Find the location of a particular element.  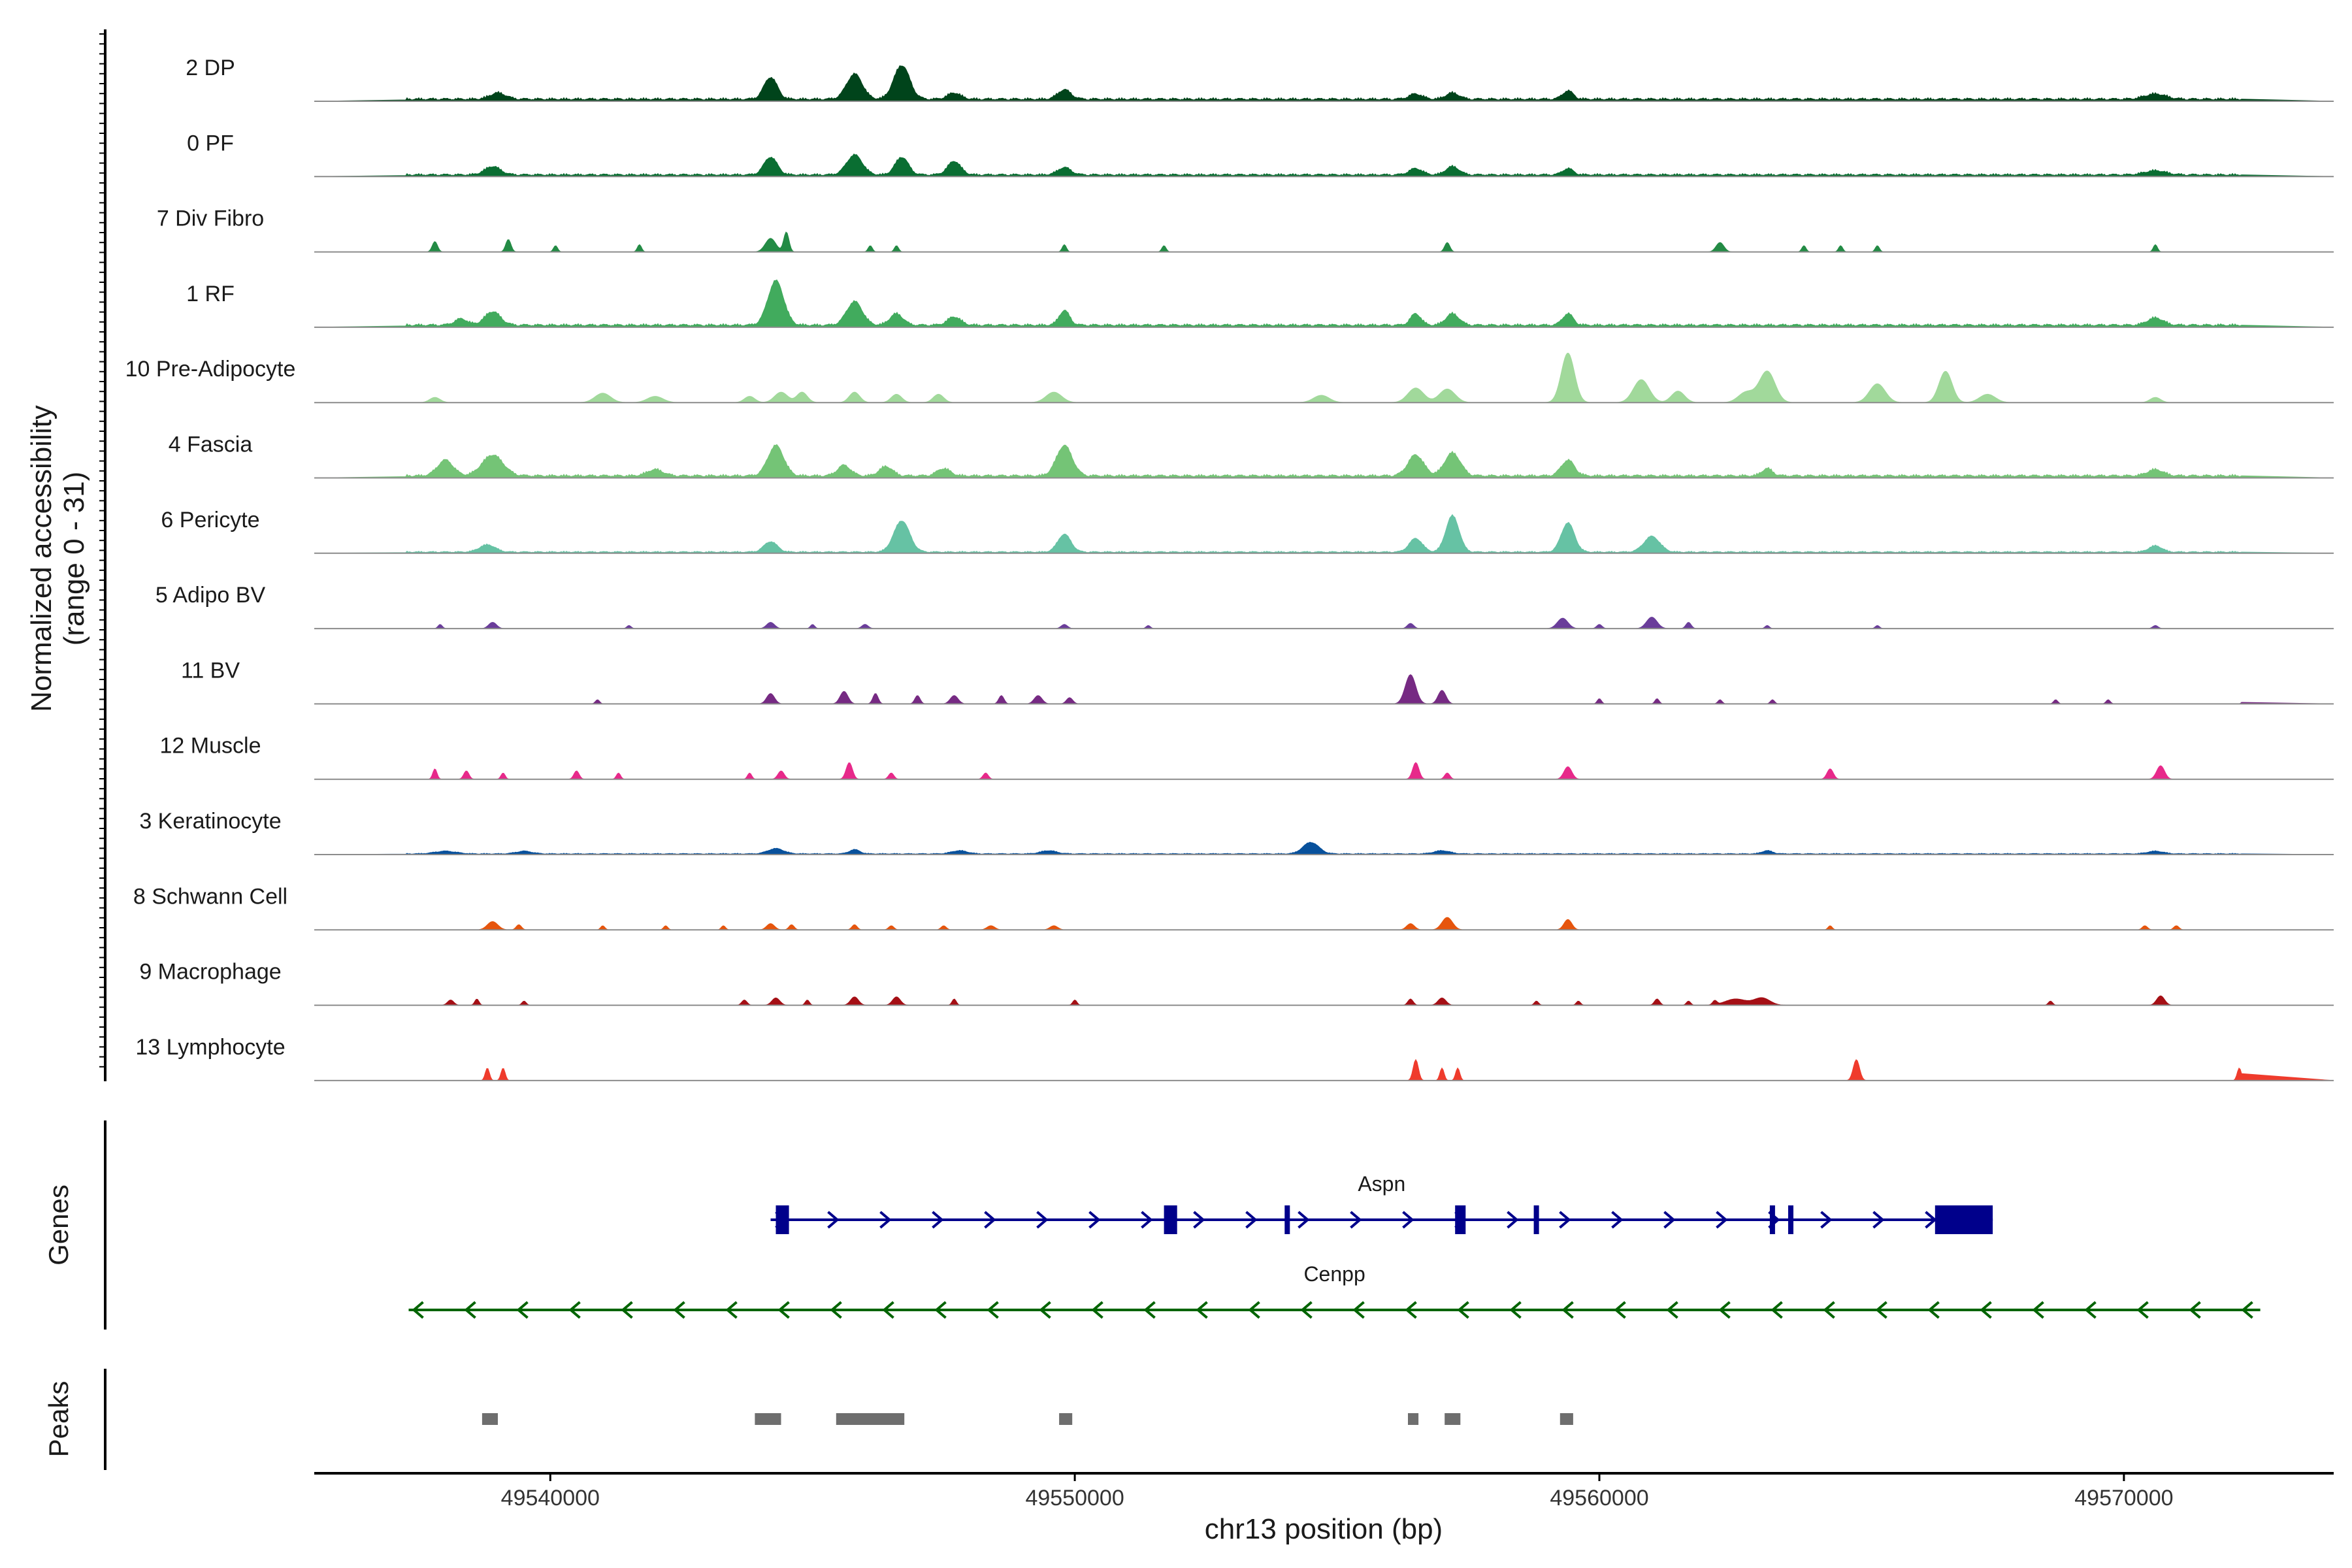

track-label: 1 RF is located at coordinates (210, 294).